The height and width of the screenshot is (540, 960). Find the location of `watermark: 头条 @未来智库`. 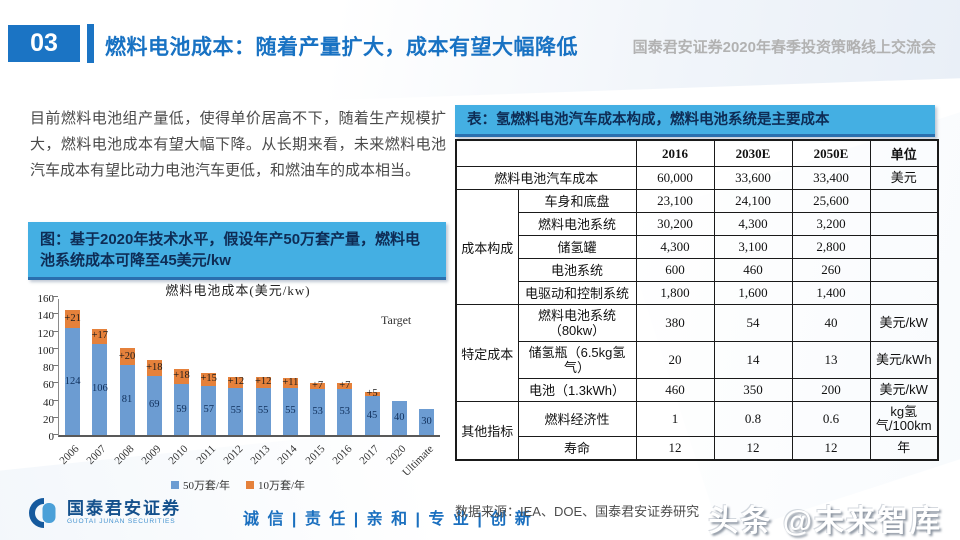

watermark: 头条 @未来智库 is located at coordinates (825, 521).